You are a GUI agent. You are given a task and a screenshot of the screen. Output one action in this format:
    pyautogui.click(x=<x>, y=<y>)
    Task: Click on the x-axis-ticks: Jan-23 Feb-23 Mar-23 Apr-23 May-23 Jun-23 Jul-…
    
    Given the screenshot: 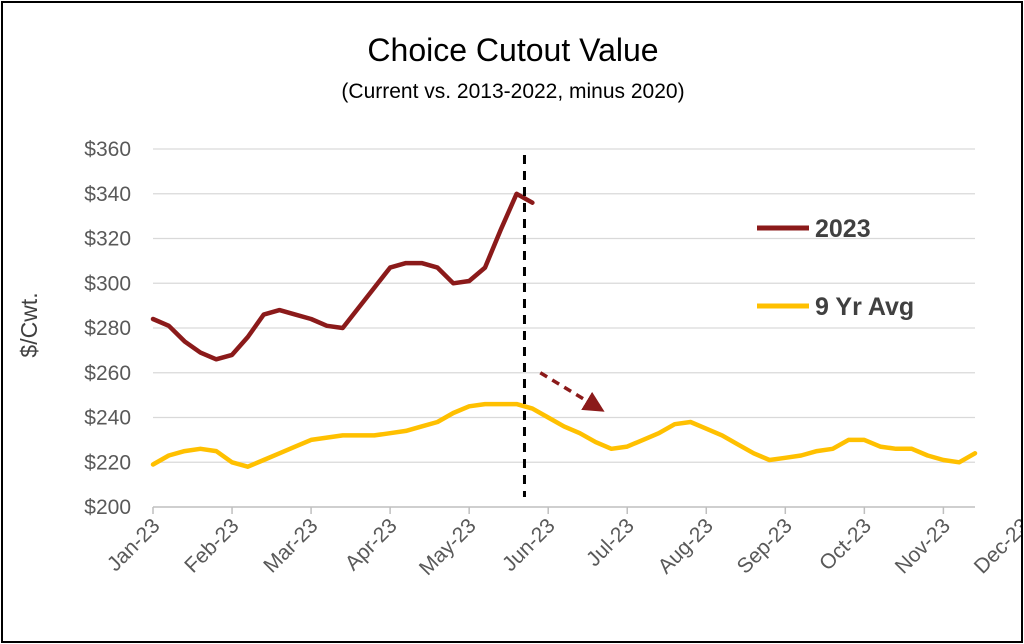 What is the action you would take?
    pyautogui.click(x=562, y=543)
    